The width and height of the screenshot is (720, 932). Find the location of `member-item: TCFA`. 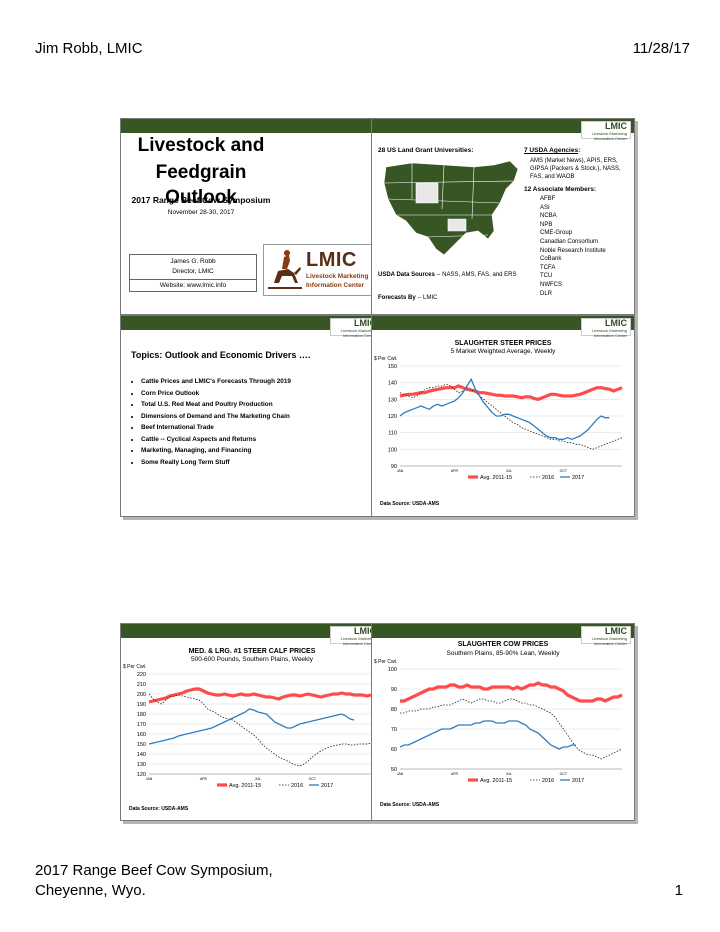

member-item: TCFA is located at coordinates (548, 267).